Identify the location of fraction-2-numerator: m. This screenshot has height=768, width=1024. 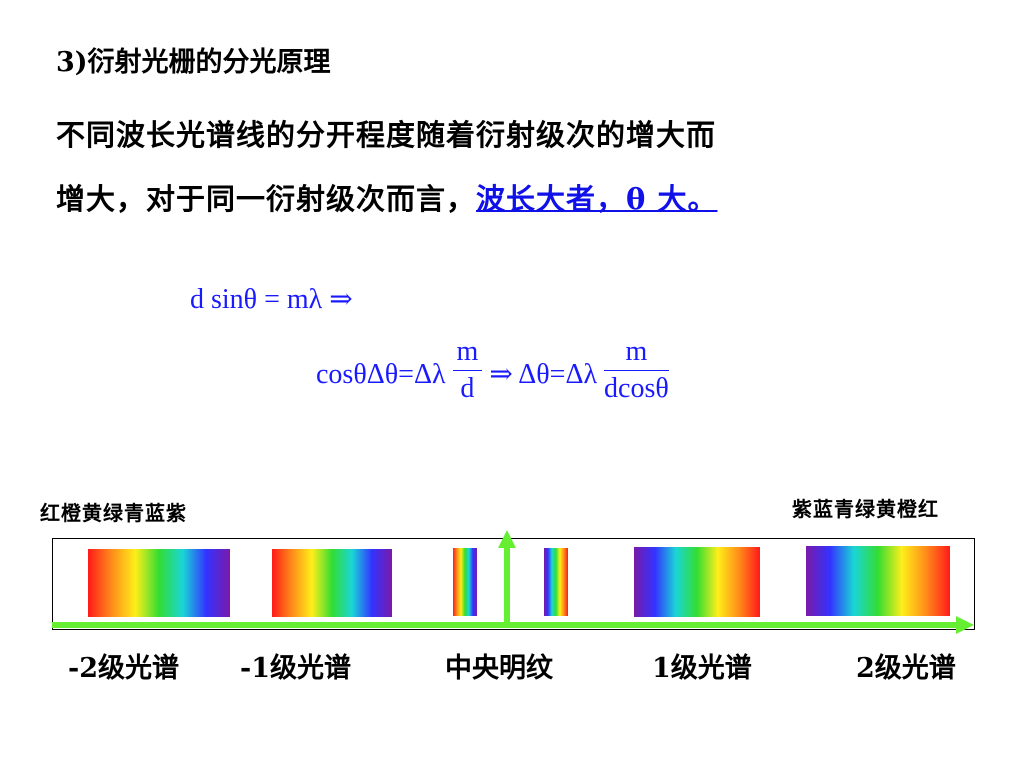
(636, 352).